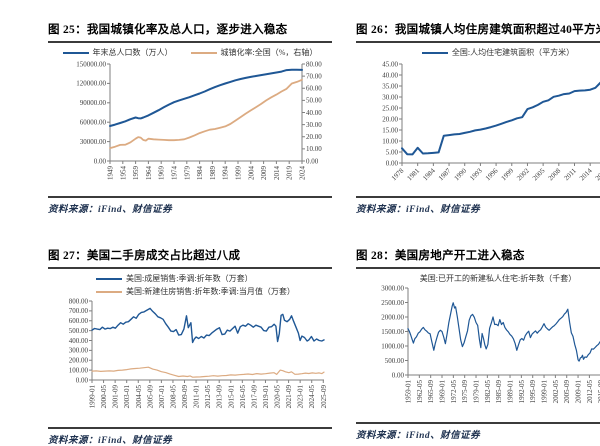 Image resolution: width=600 pixels, height=446 pixels. What do you see at coordinates (324, 397) in the screenshot?
I see `x-tick-label: 2025-09` at bounding box center [324, 397].